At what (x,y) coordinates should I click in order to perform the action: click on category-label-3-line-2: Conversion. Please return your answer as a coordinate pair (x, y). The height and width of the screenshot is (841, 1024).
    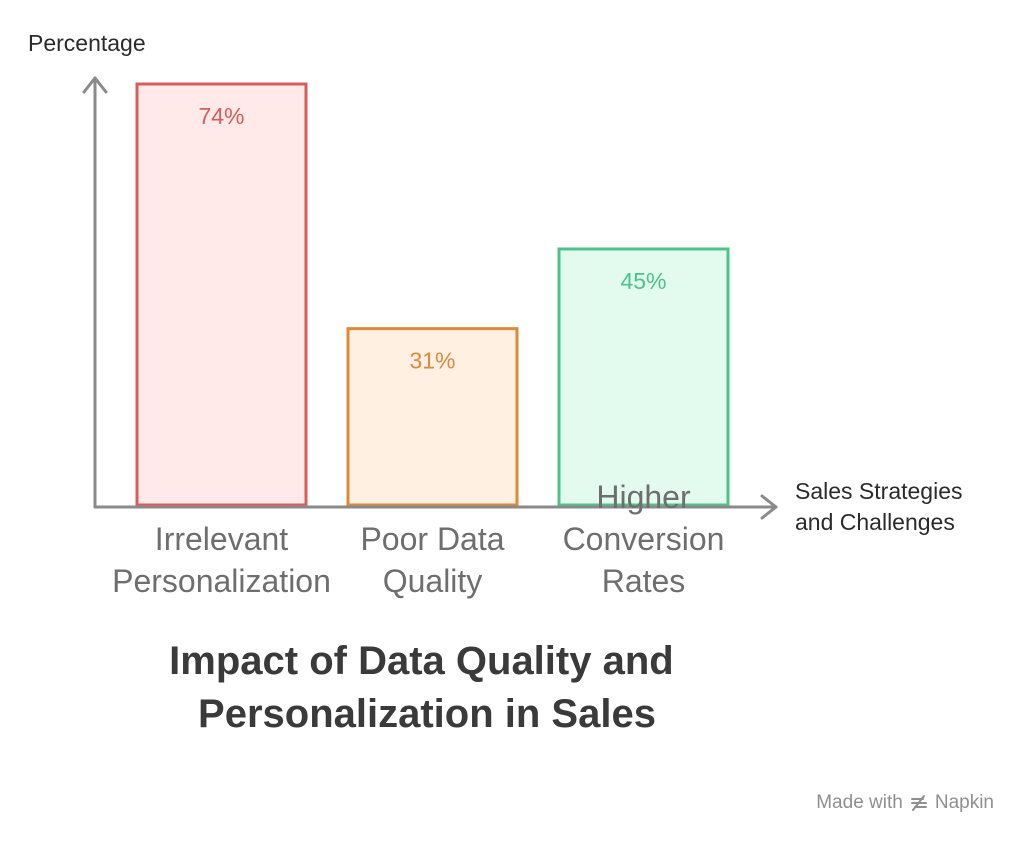
    Looking at the image, I should click on (644, 539).